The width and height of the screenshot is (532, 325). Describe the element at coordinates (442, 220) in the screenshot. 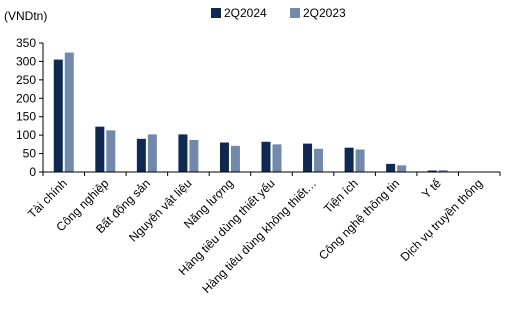

I see `x-category-label: Dịch vụ truyền thông` at that location.